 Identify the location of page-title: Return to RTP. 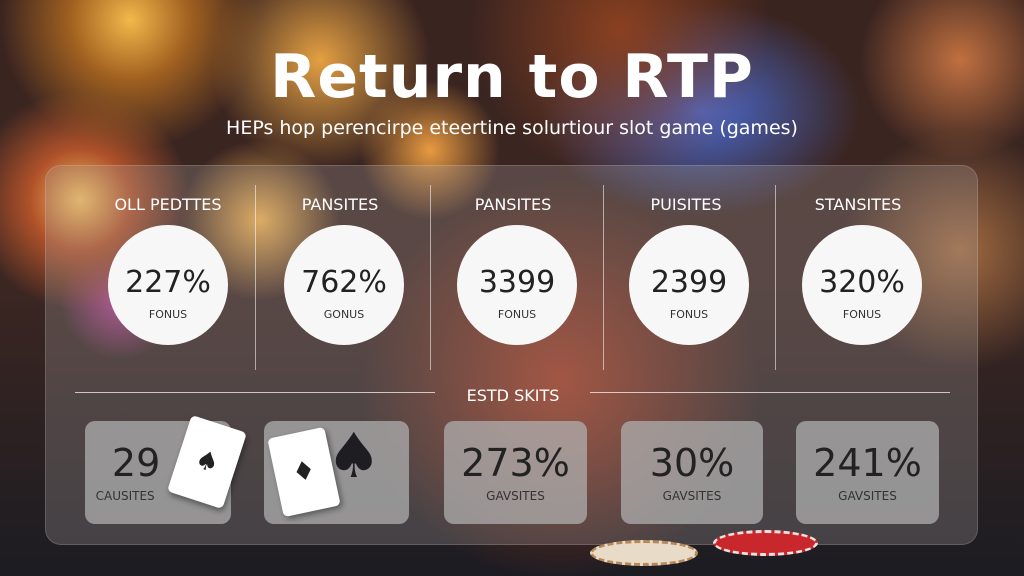
(512, 77).